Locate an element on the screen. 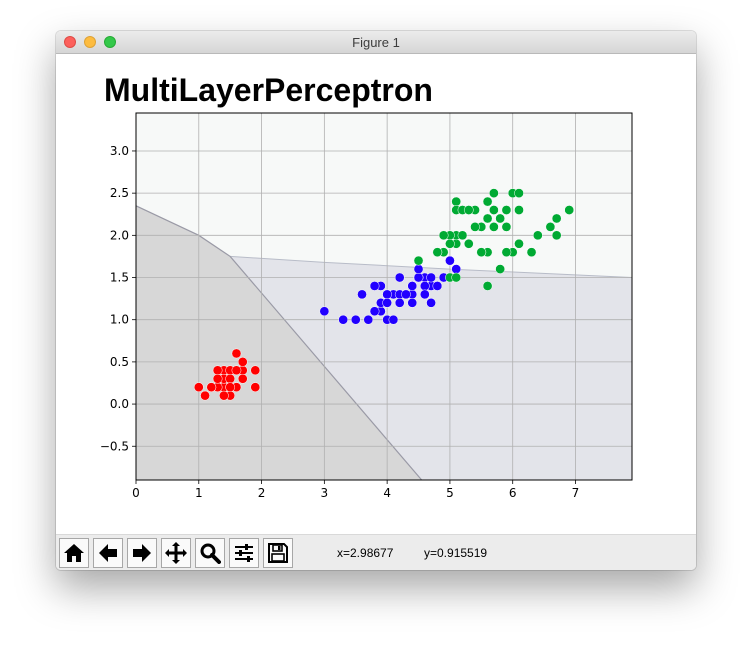  home-icon is located at coordinates (74, 553).